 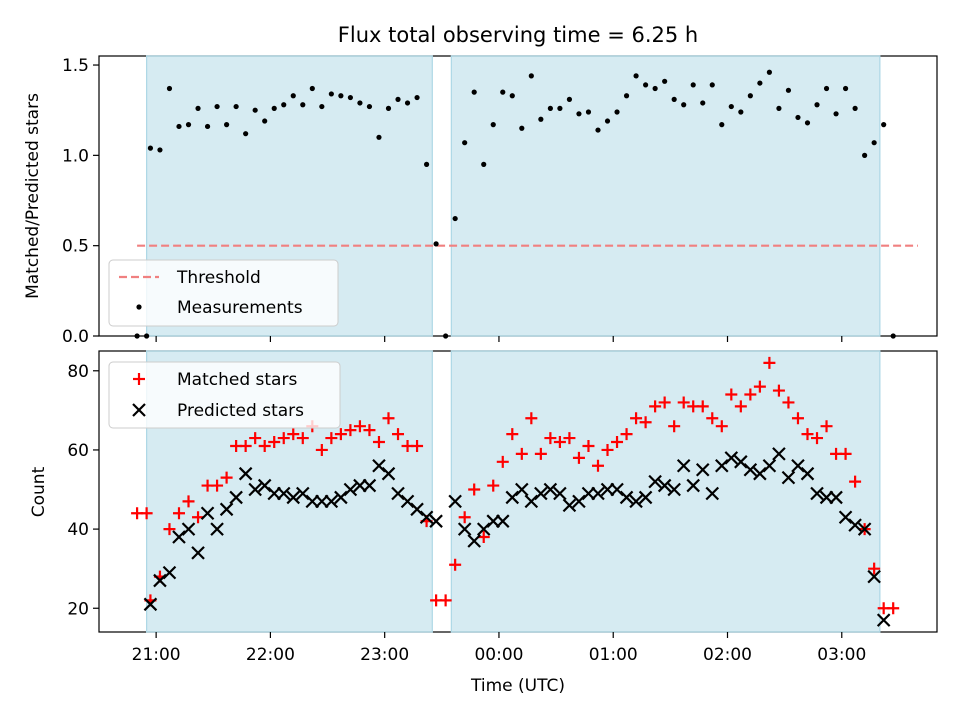 I want to click on x-tick-label: 00:00, so click(x=498, y=655).